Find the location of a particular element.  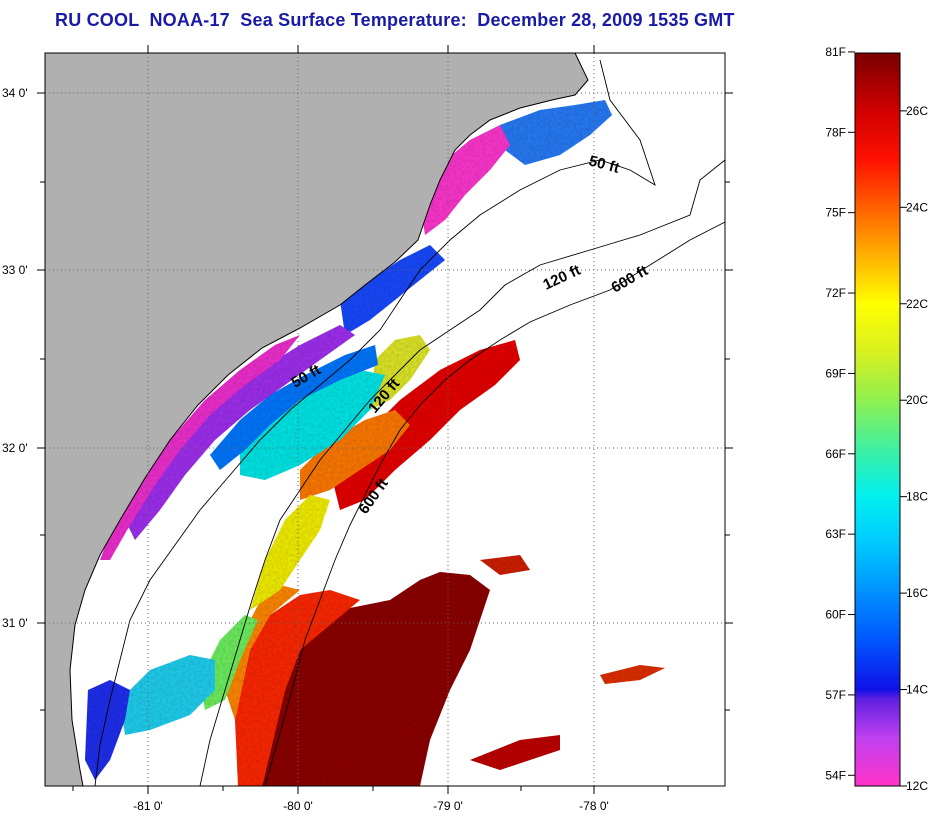

sst-region-12c-north is located at coordinates (465, 180).